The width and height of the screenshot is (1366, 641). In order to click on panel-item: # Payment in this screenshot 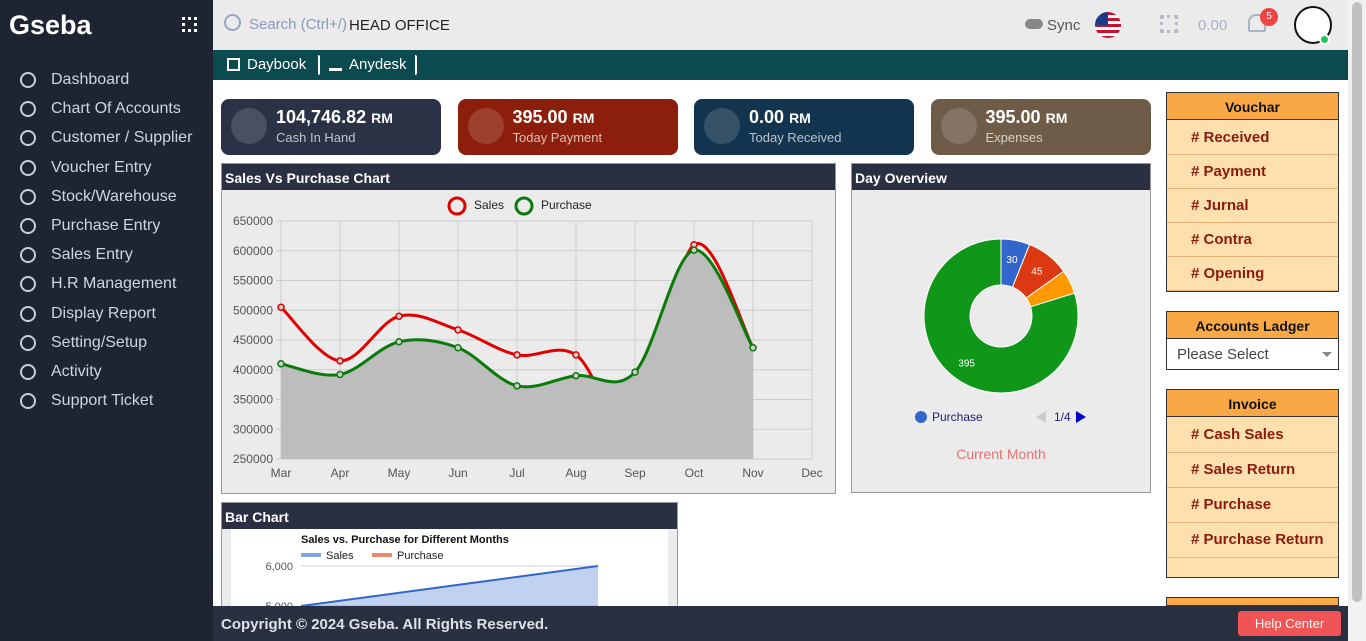, I will do `click(1252, 172)`.